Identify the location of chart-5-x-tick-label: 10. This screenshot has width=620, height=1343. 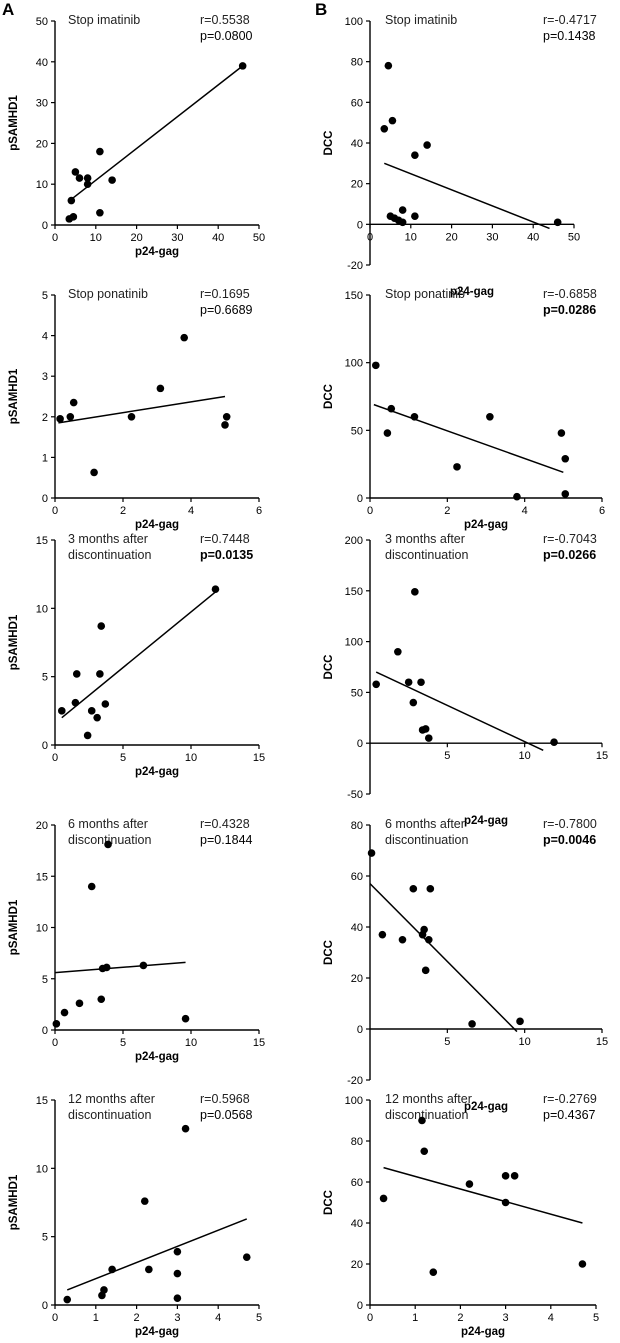
(191, 758).